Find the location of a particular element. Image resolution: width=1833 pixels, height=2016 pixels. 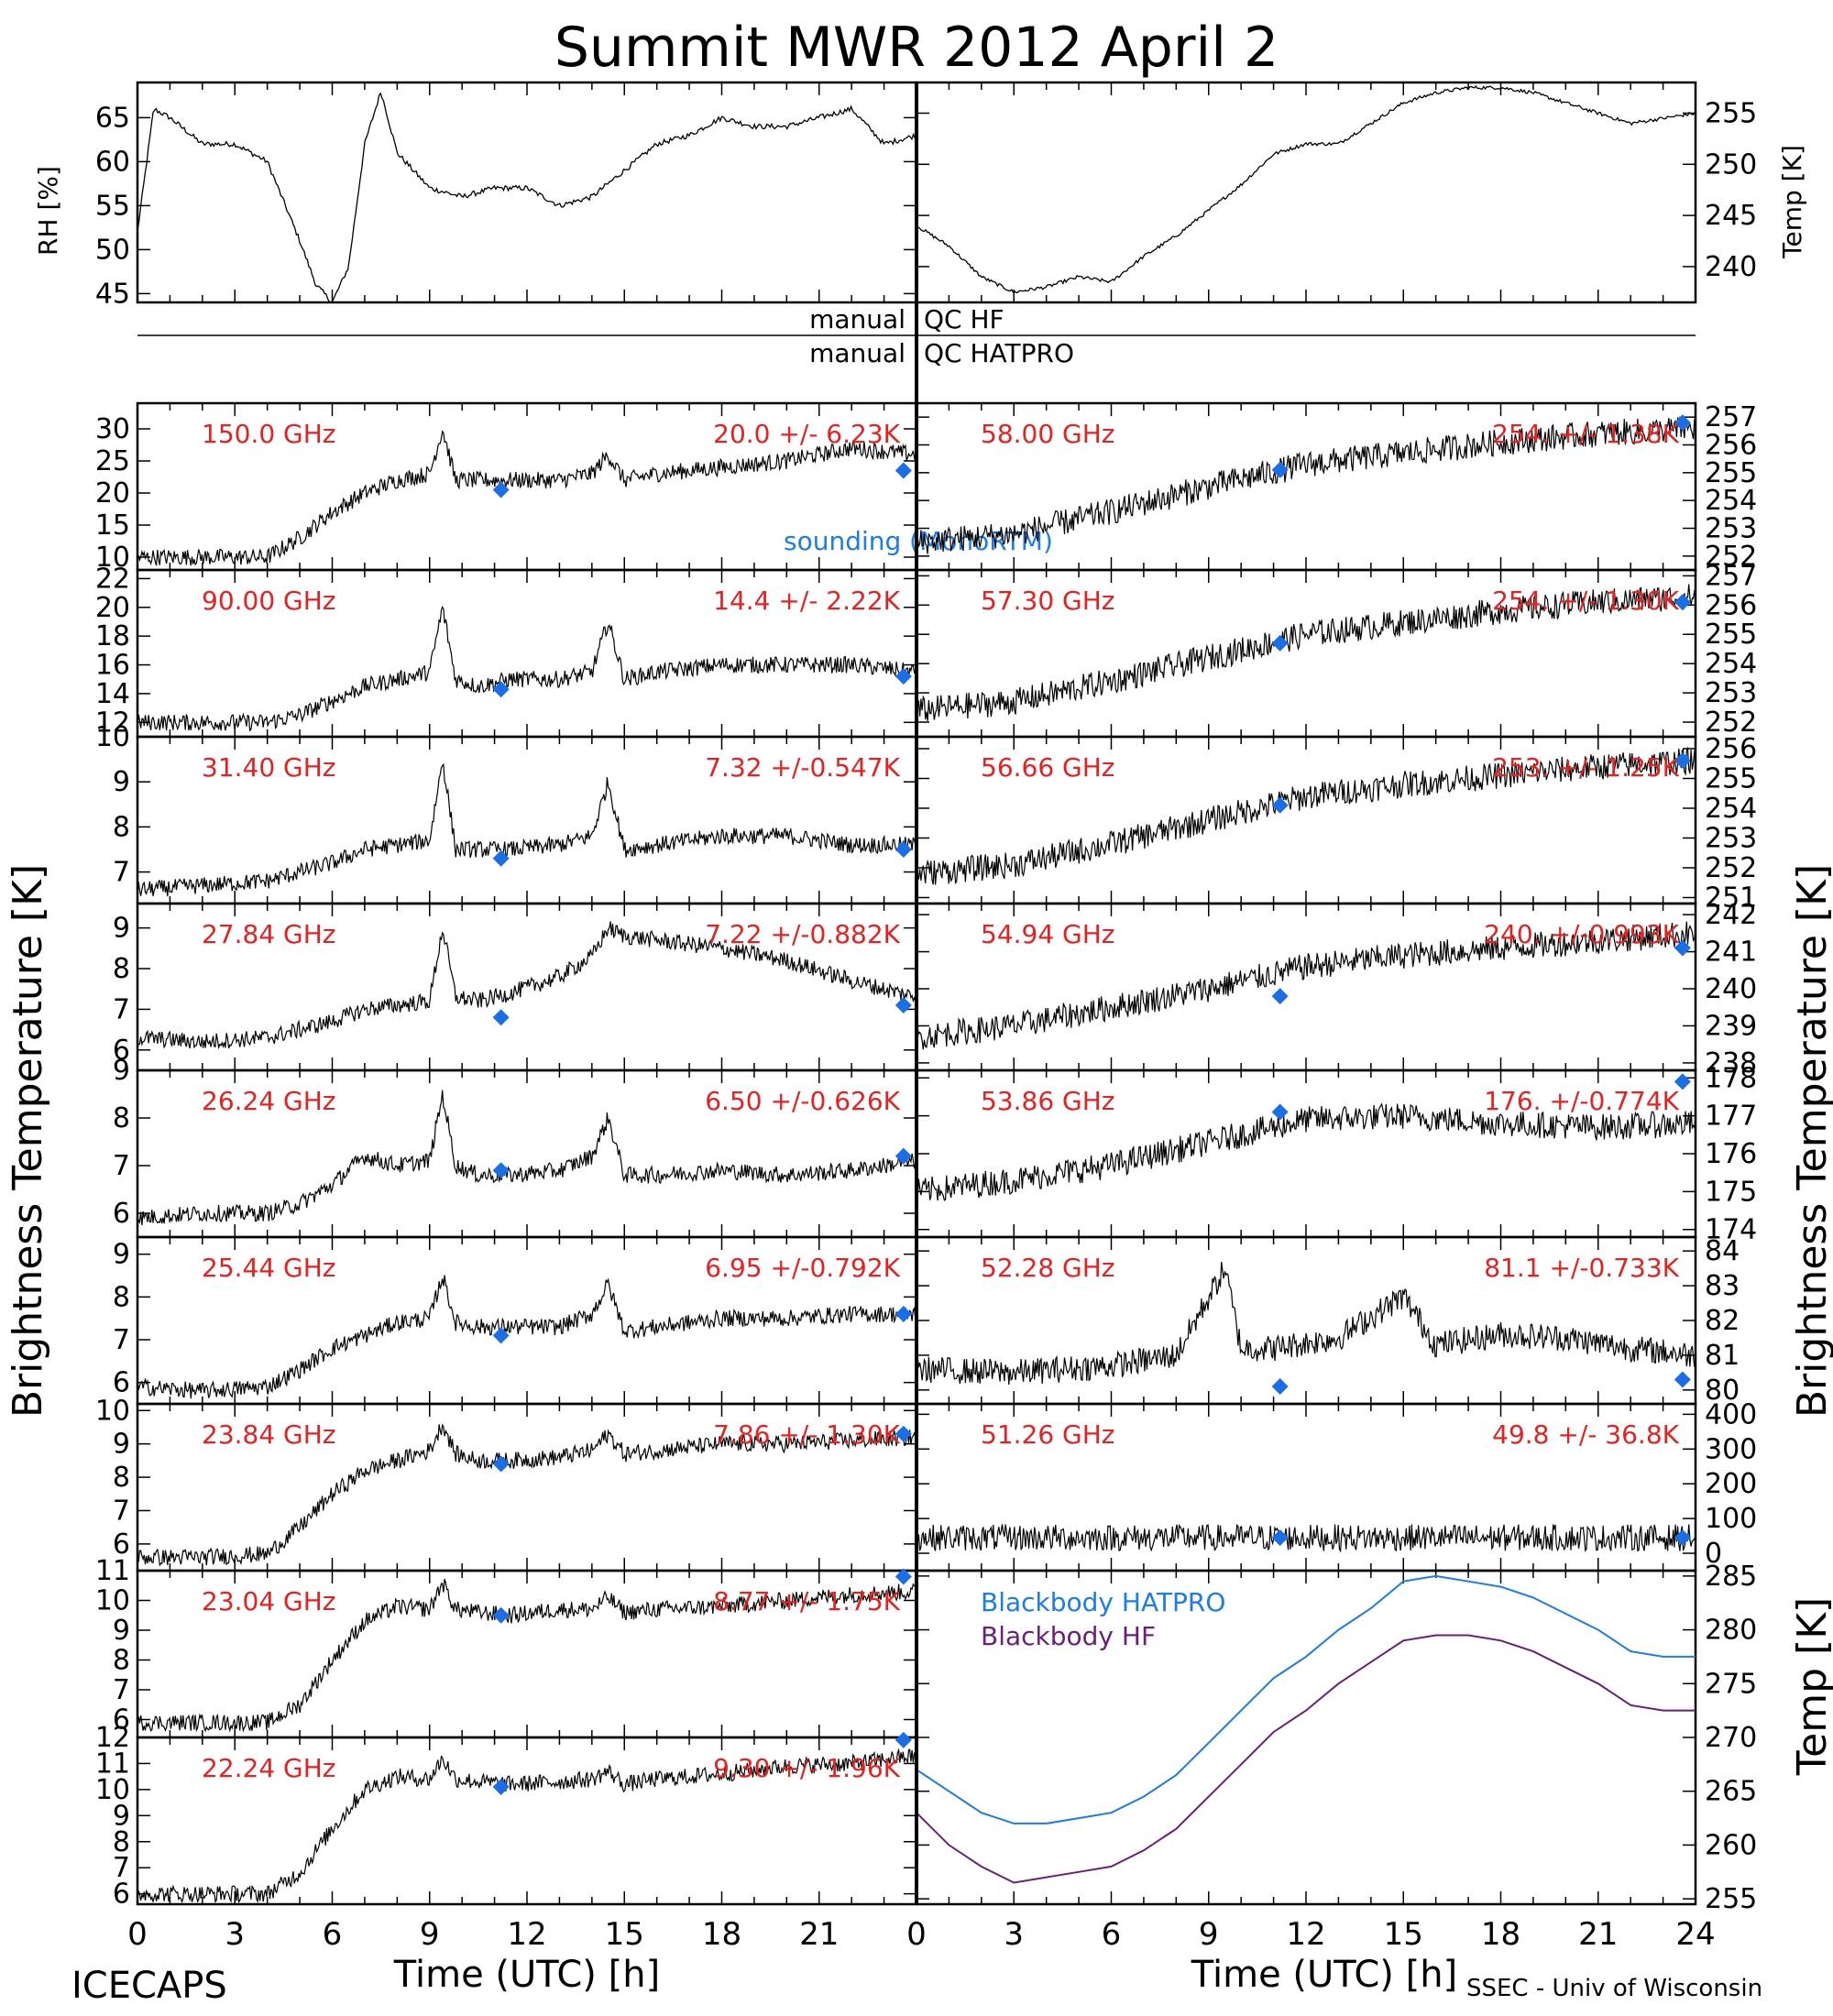

y-tick-label: 0 is located at coordinates (1713, 1554).